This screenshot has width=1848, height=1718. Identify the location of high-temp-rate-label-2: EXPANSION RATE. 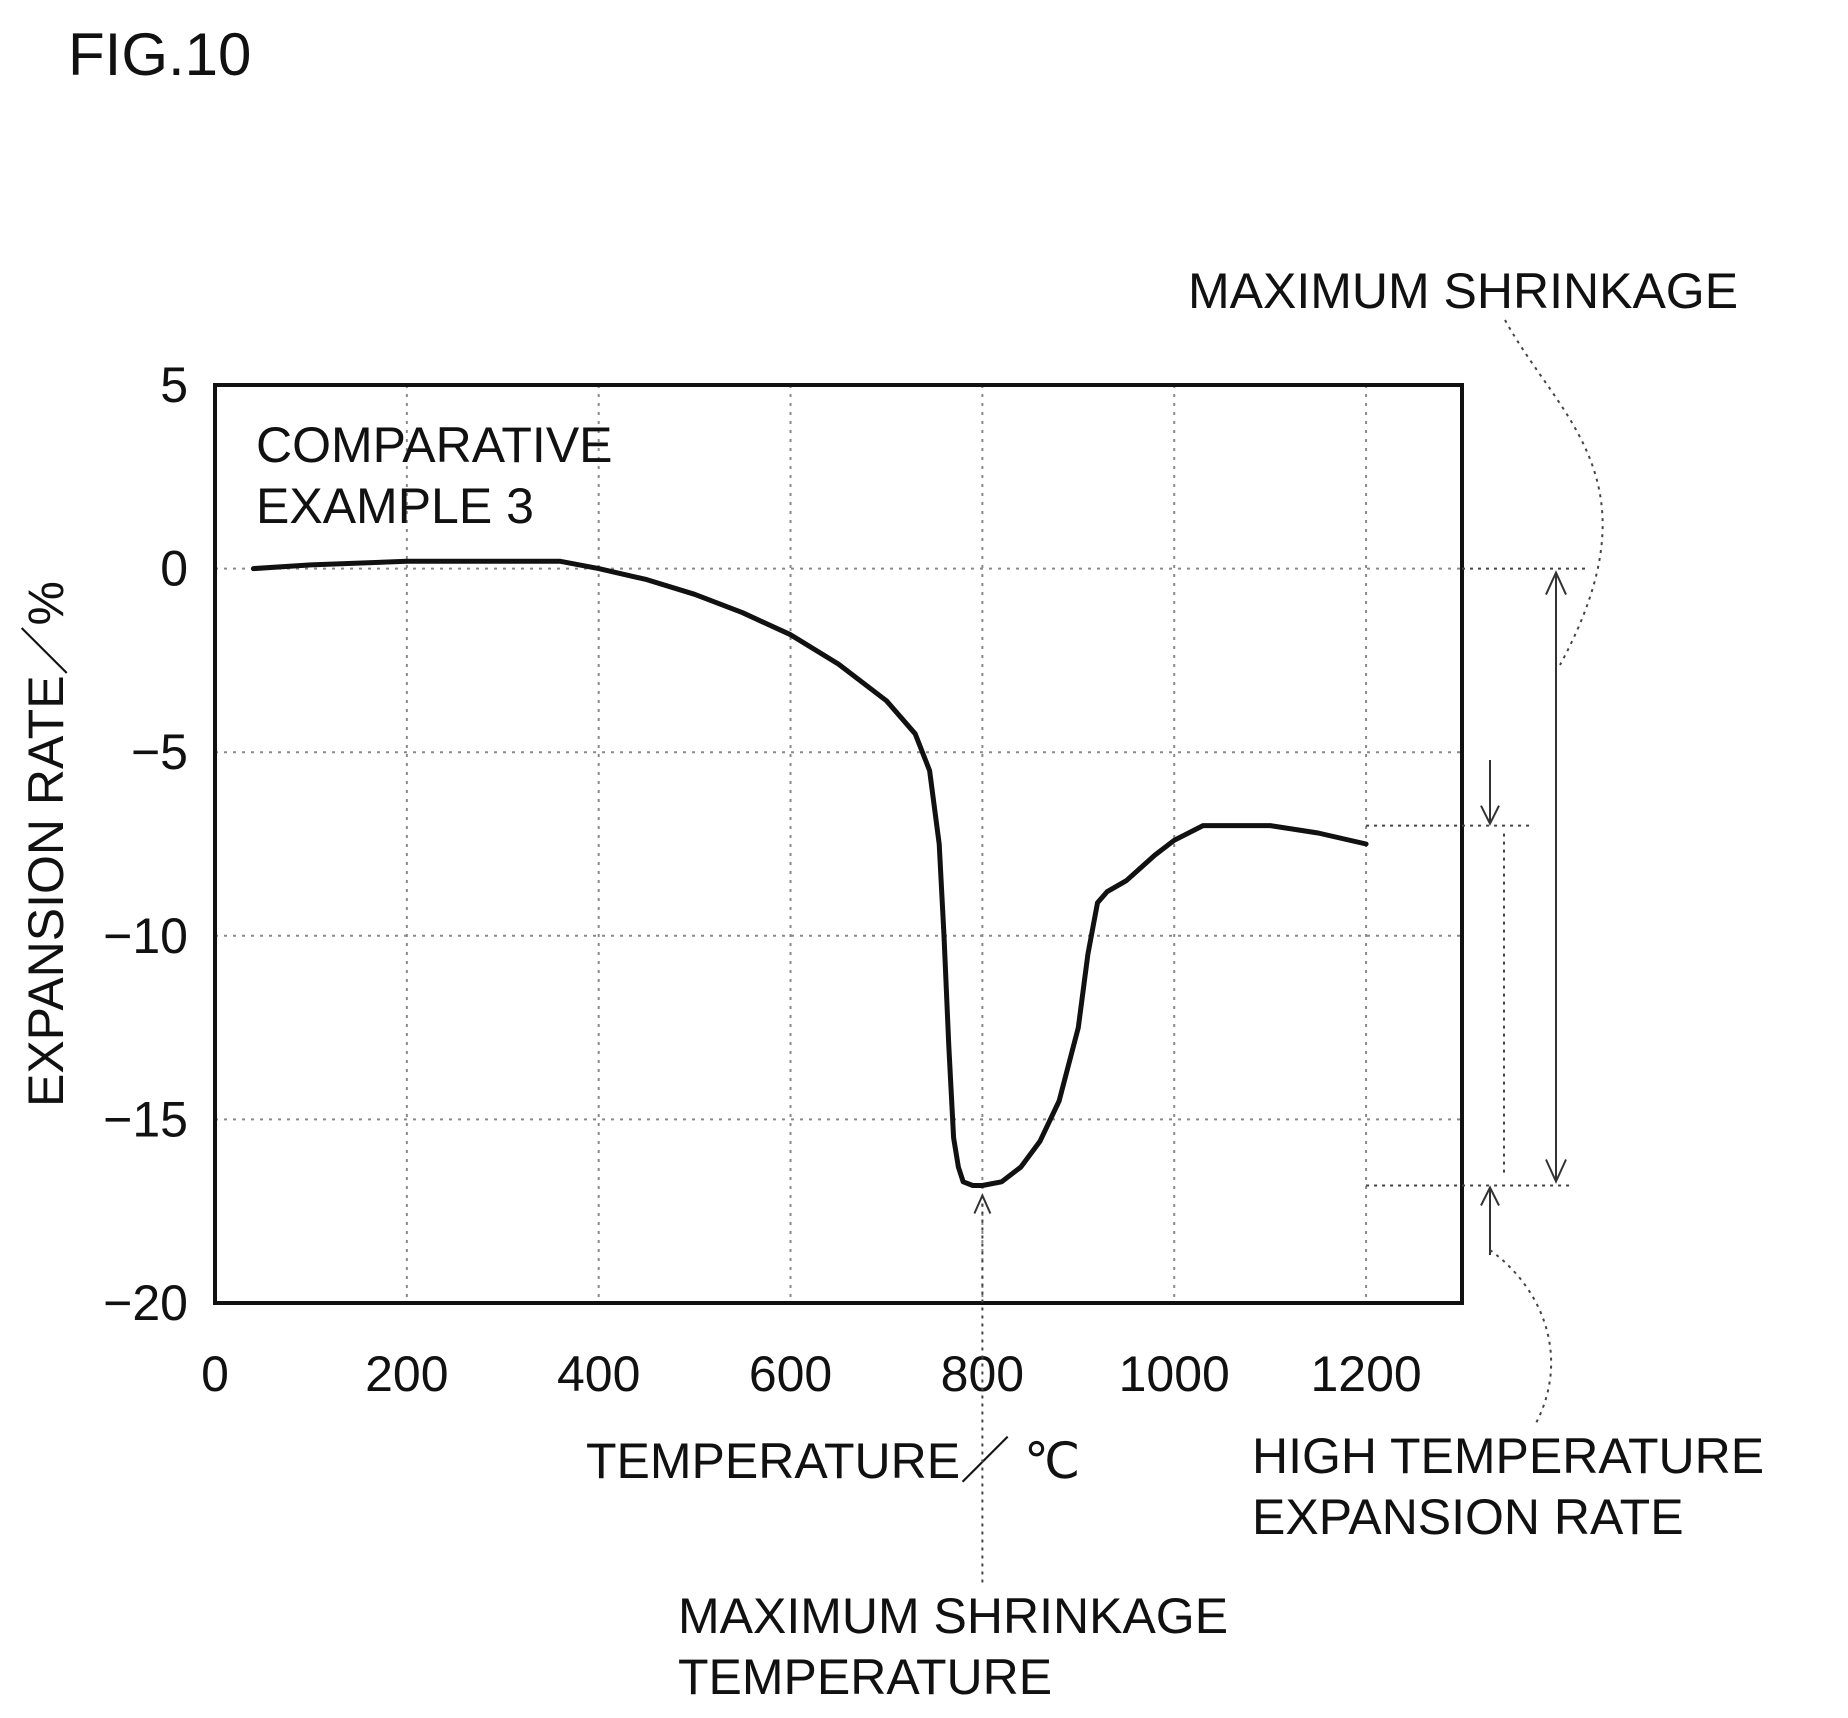
(1468, 1517).